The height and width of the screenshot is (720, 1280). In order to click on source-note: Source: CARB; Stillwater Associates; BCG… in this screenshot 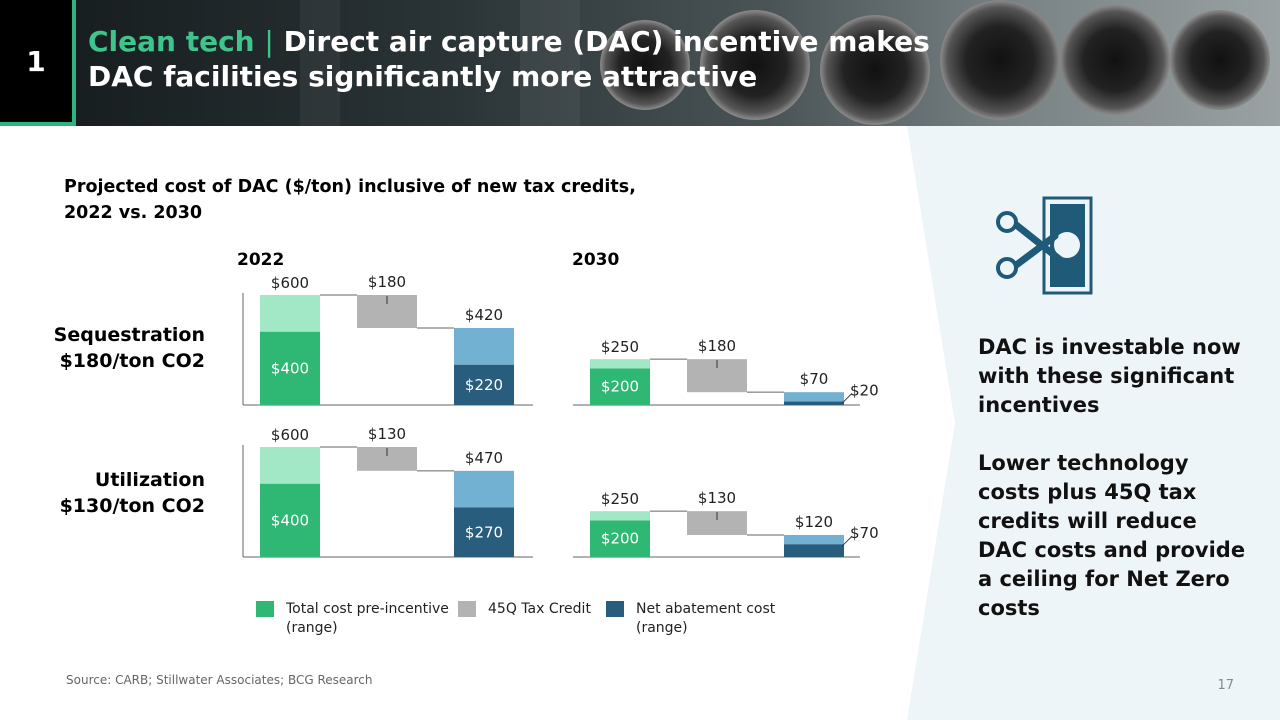, I will do `click(219, 680)`.